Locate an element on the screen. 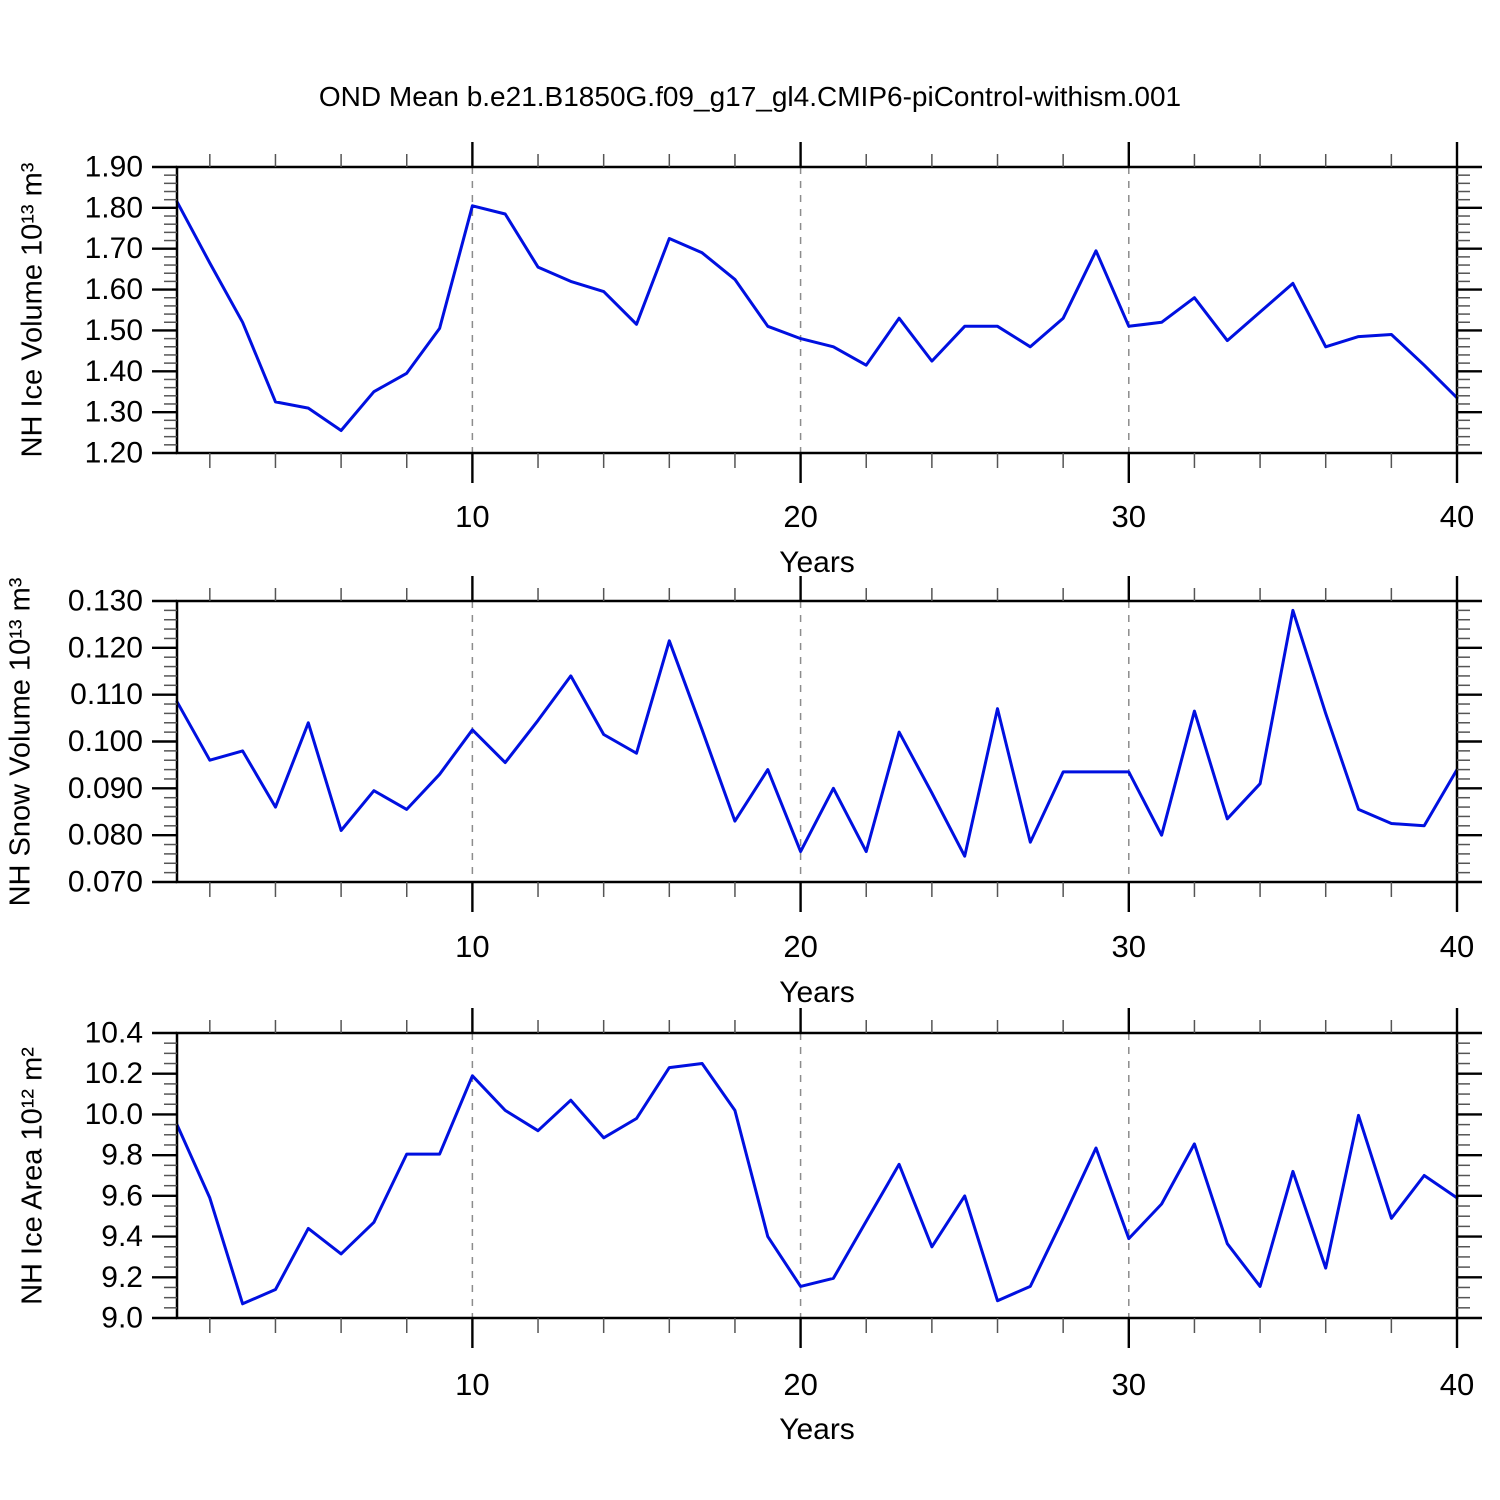 This screenshot has width=1500, height=1500. y-tick-label: 1.70 is located at coordinates (114, 248).